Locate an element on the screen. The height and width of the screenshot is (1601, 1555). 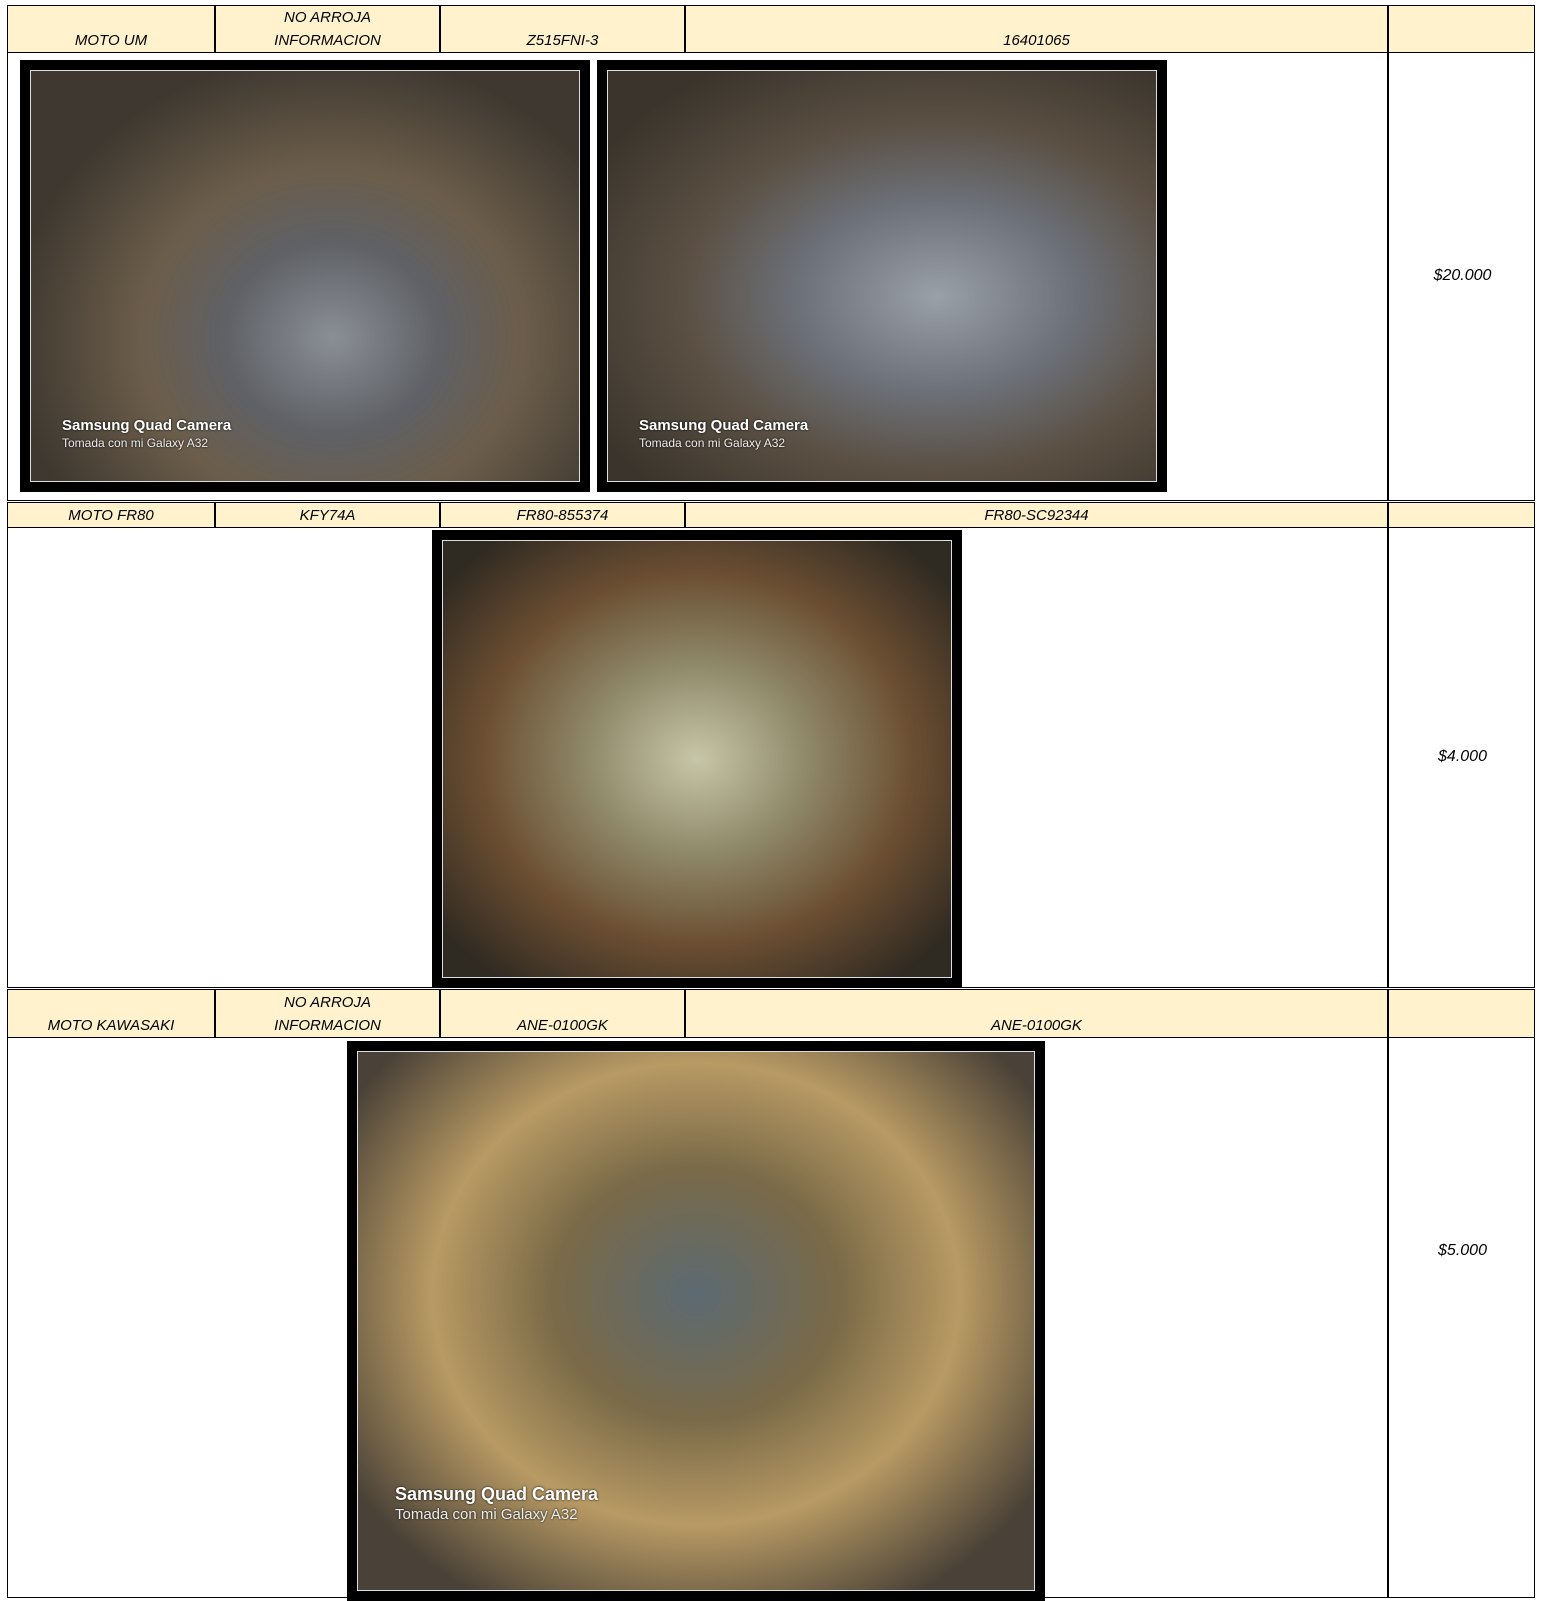
motorcycle-photo is located at coordinates (697, 759).